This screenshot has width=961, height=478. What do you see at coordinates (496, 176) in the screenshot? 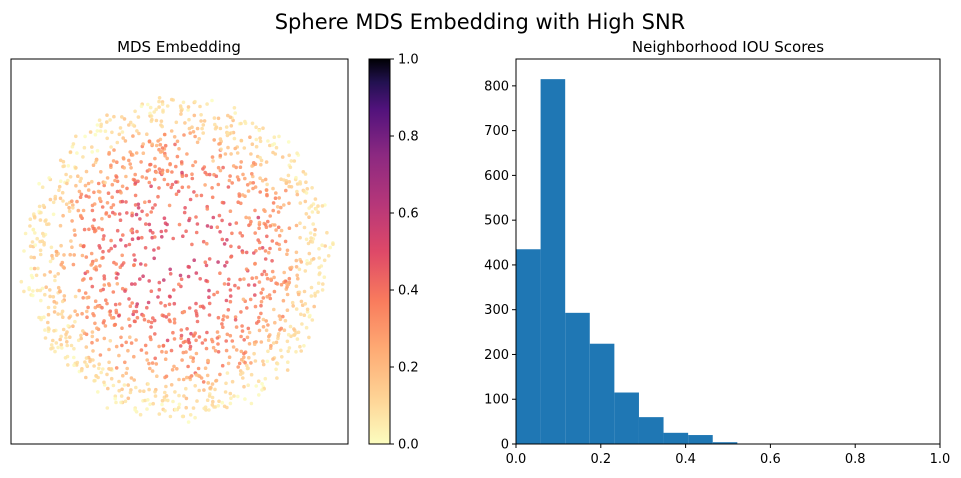
I see `y-tick-label: 600` at bounding box center [496, 176].